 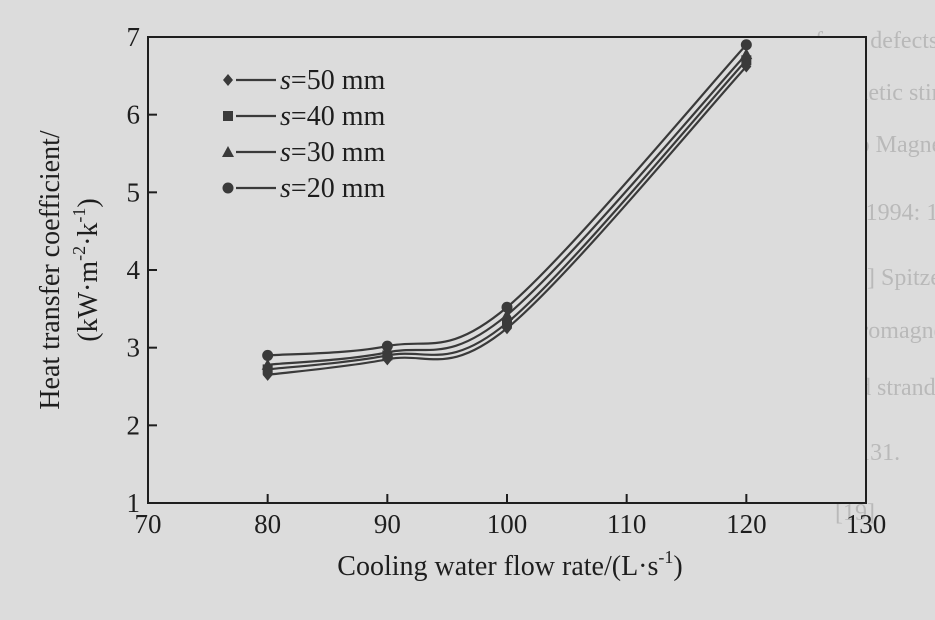 What do you see at coordinates (507, 524) in the screenshot?
I see `x-tick-label: 100` at bounding box center [507, 524].